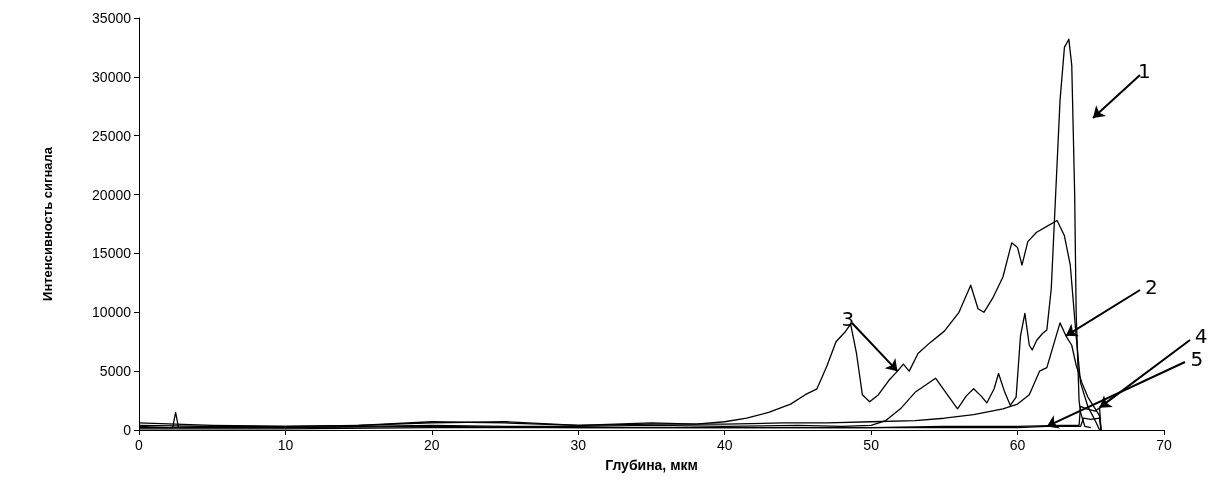 This screenshot has width=1211, height=502. What do you see at coordinates (112, 135) in the screenshot?
I see `y-tick-label: 25000` at bounding box center [112, 135].